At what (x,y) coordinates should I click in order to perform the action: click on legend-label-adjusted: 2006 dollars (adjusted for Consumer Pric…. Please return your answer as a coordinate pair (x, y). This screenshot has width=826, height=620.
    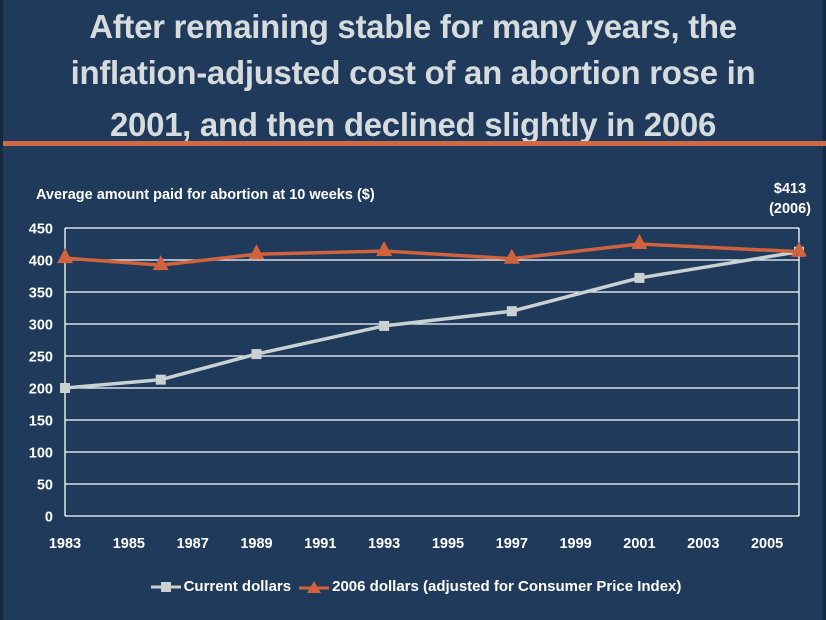
    Looking at the image, I should click on (507, 586).